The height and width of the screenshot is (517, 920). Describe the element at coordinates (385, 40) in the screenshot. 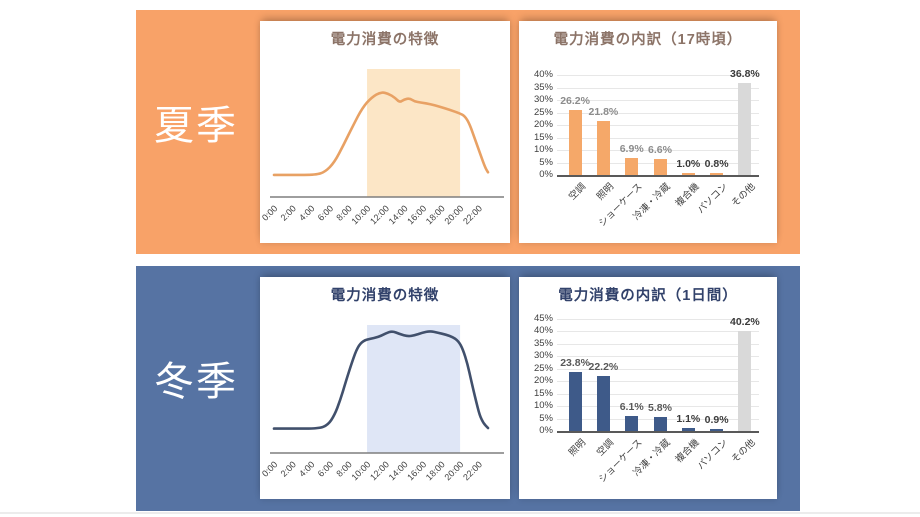

I see `summer-line-chart-title: 電力消費の特徴` at that location.